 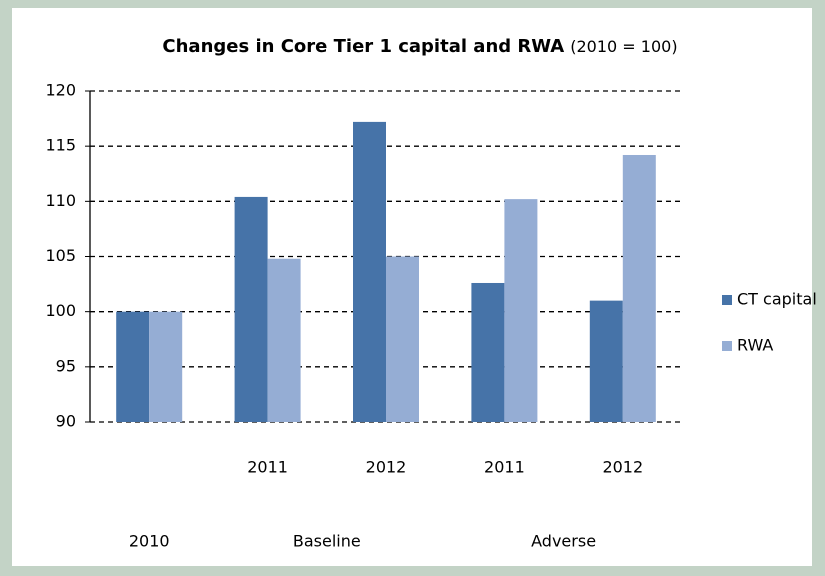 What do you see at coordinates (60, 310) in the screenshot?
I see `y-tick-label: 100` at bounding box center [60, 310].